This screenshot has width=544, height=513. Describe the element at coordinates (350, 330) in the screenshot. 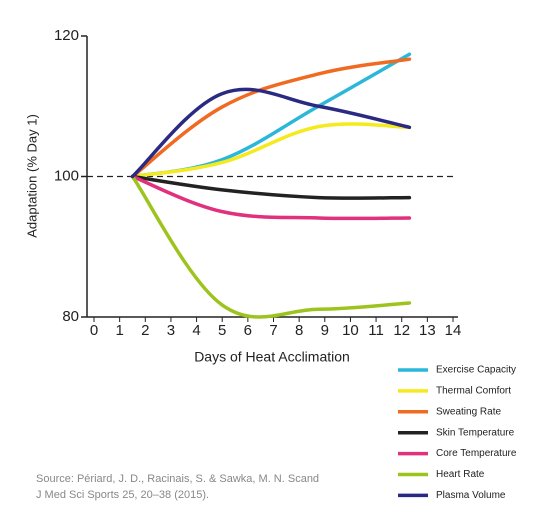

I see `x-tick-label: 10` at that location.